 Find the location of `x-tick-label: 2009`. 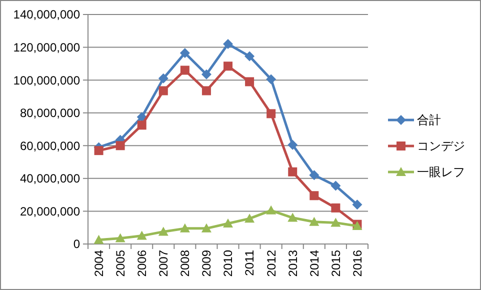

x-tick-label: 2009 is located at coordinates (207, 263).